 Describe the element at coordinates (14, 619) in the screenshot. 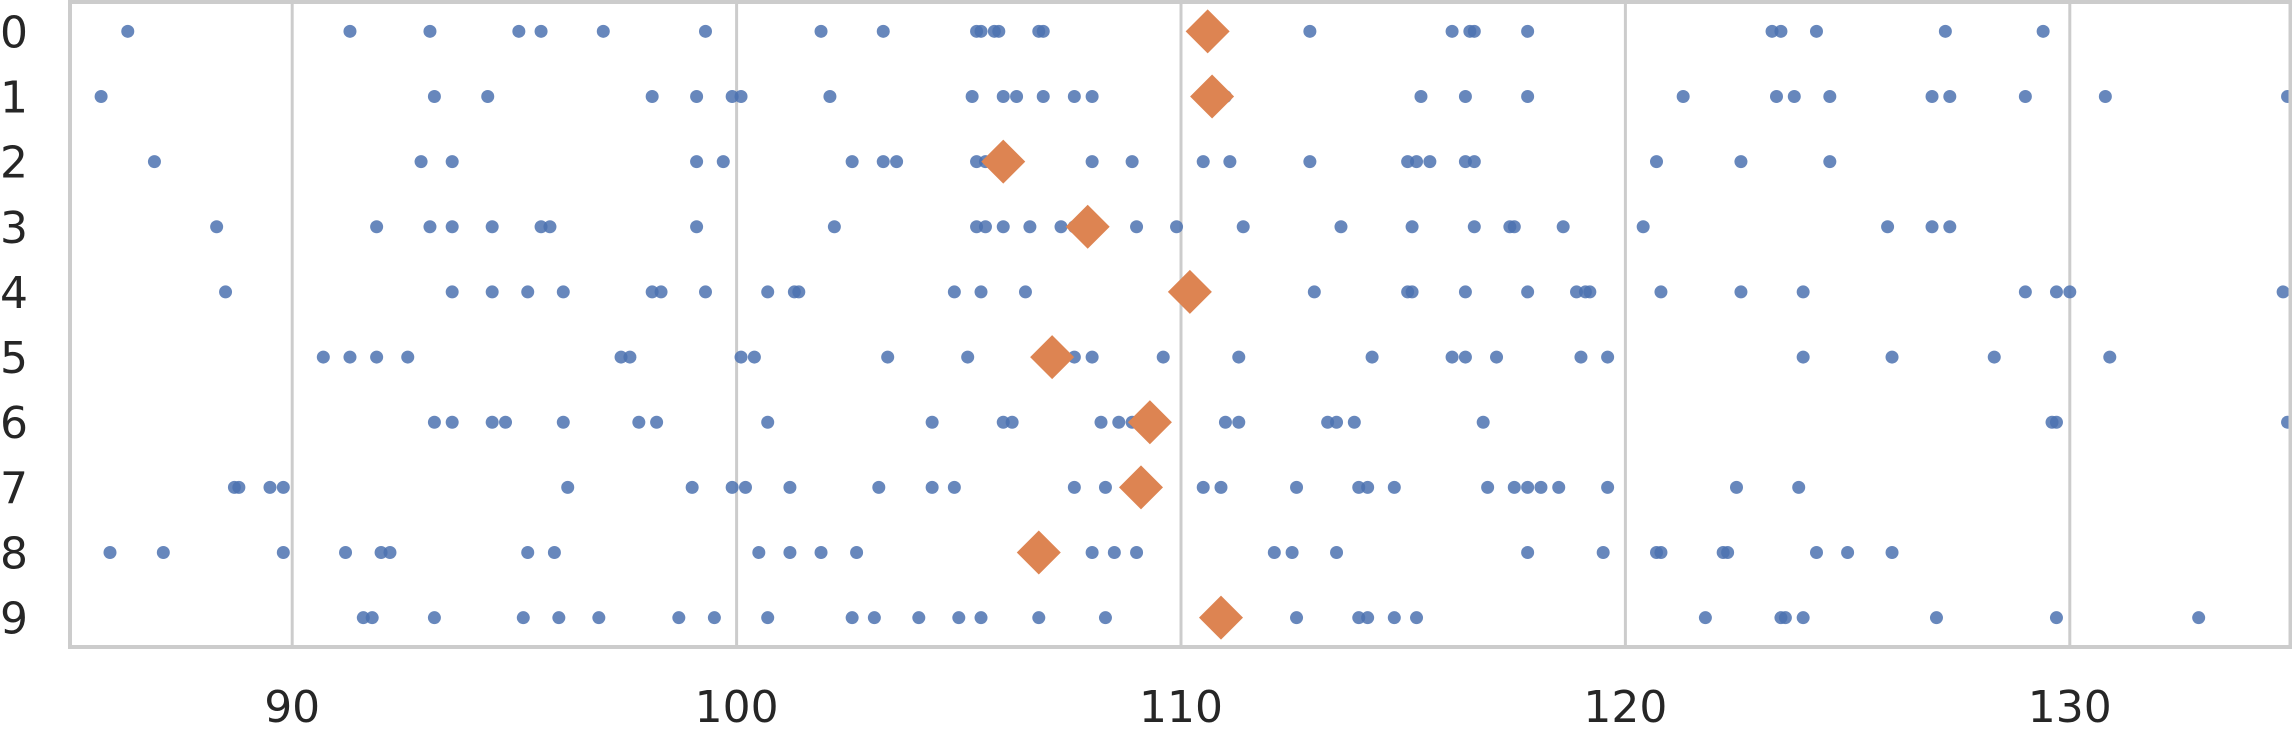

I see `y-tick-label-9: 9` at that location.